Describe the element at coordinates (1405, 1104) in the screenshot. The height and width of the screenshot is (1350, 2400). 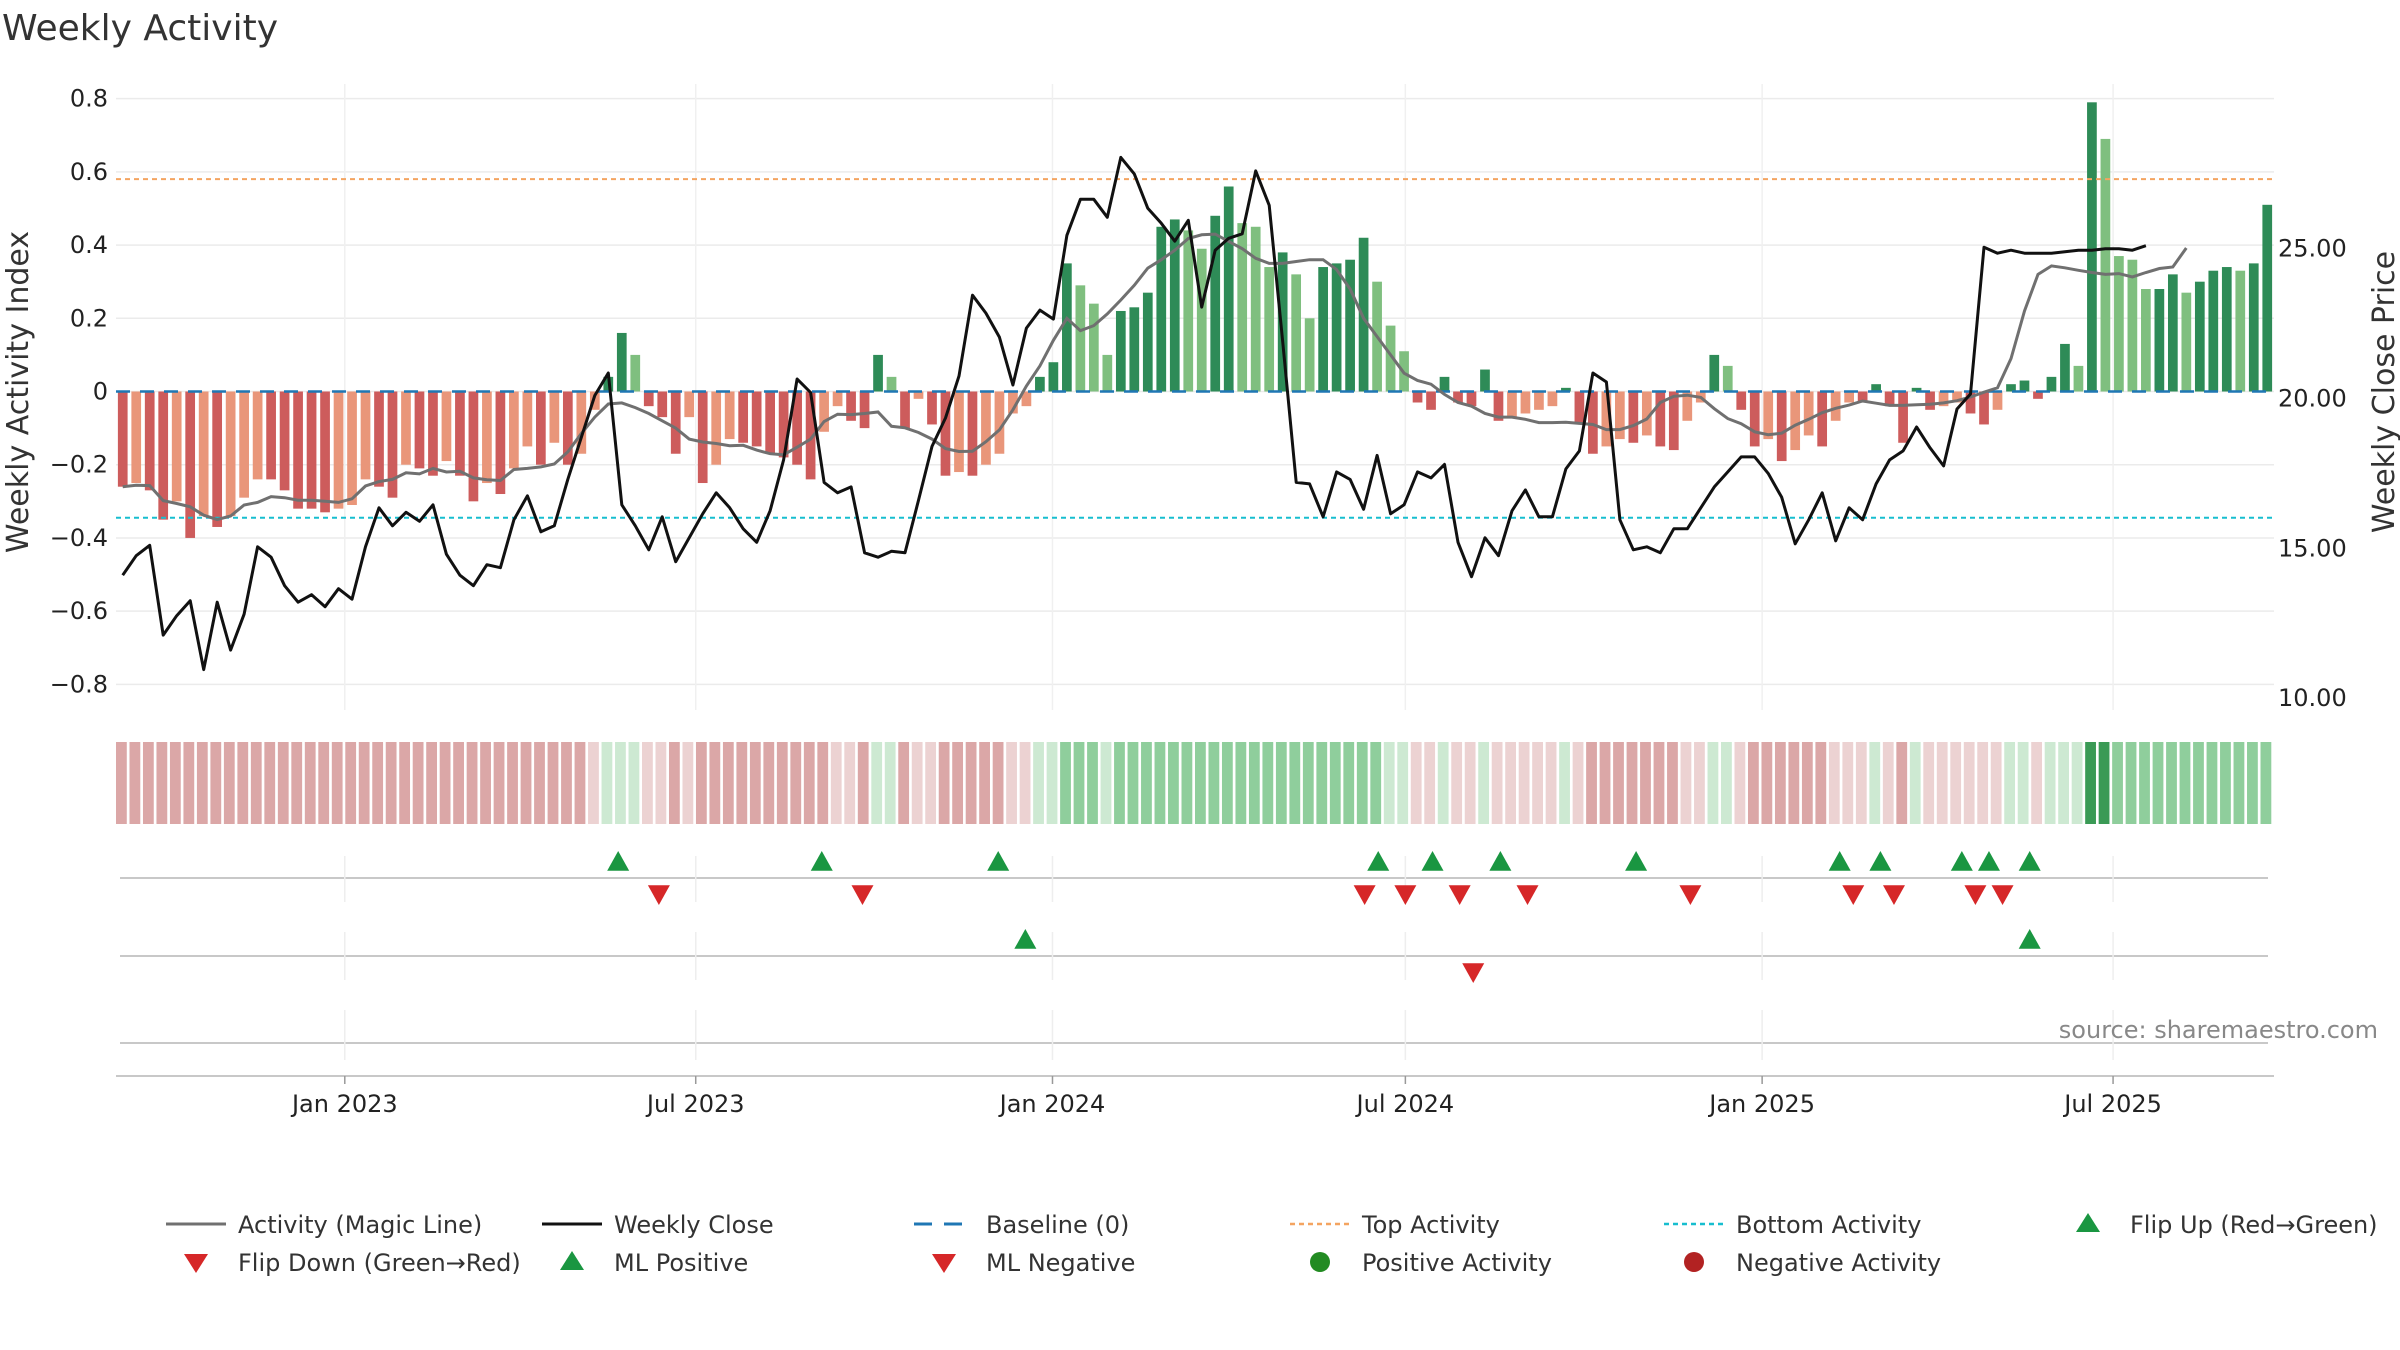
I see `x-tick-label: Jul 2024` at that location.